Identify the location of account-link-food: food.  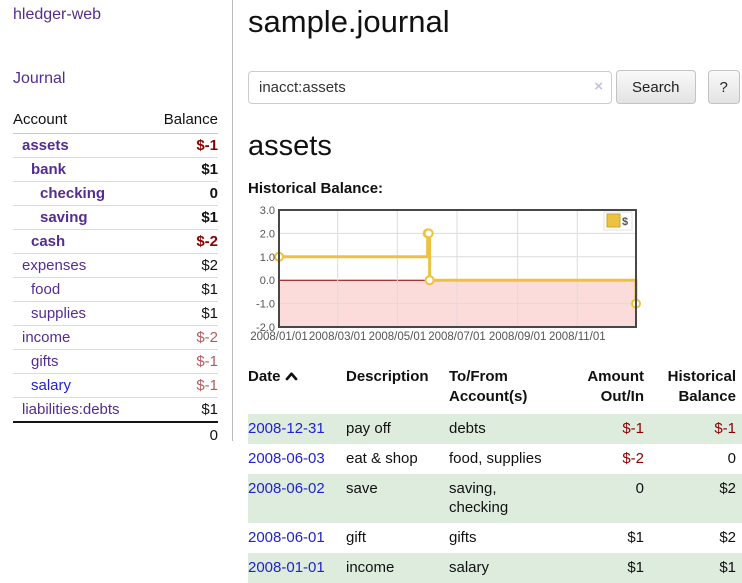
(46, 289).